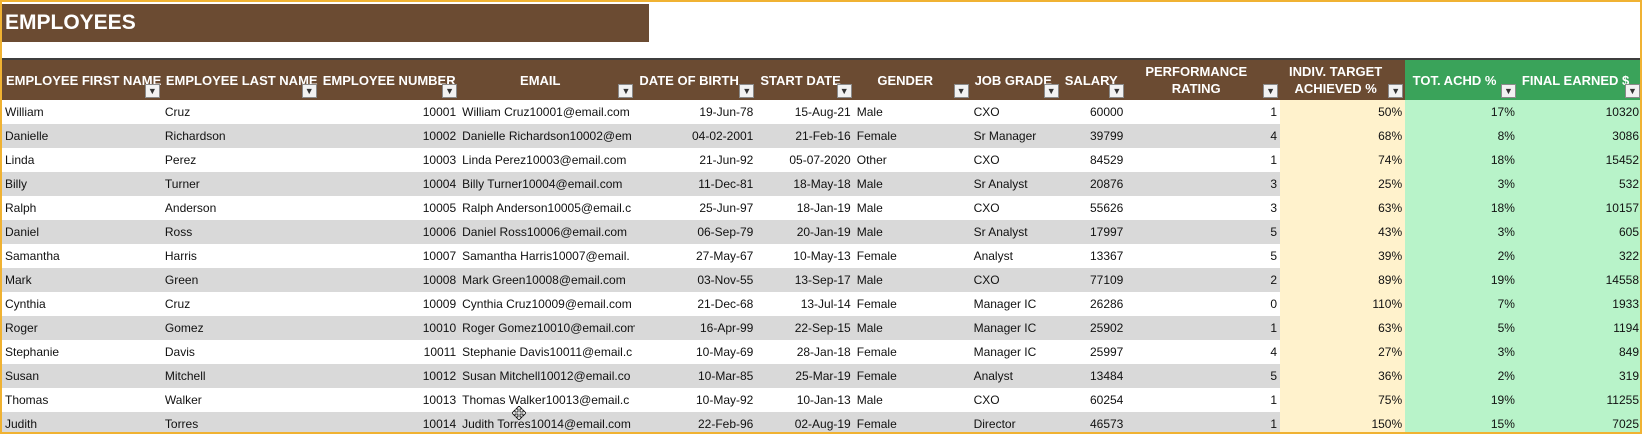 The width and height of the screenshot is (1642, 434). Describe the element at coordinates (1578, 256) in the screenshot. I see `table-cell: 322` at that location.